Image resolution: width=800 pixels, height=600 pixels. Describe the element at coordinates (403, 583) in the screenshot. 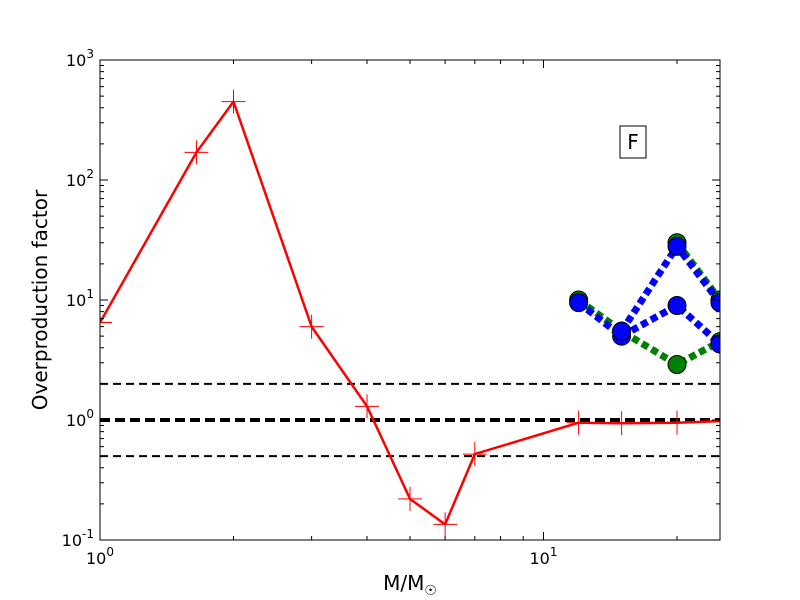

I see `x-axis-label-main: M/M` at that location.